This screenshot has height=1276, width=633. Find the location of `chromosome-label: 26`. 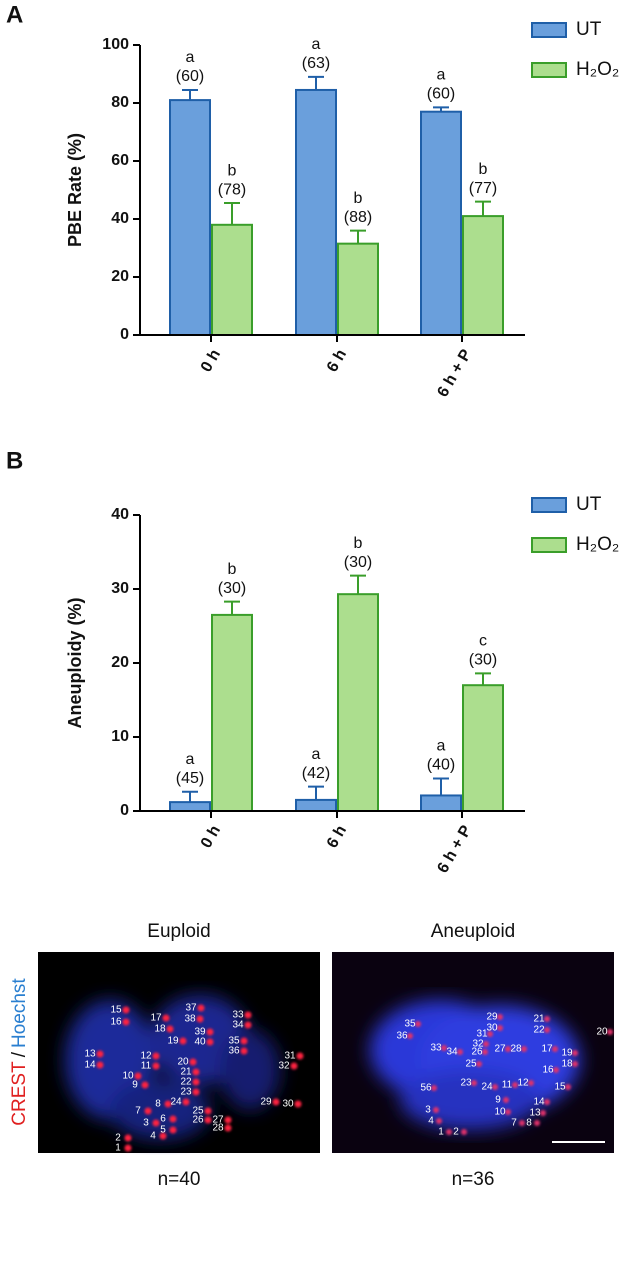

chromosome-label: 26 is located at coordinates (198, 1120).